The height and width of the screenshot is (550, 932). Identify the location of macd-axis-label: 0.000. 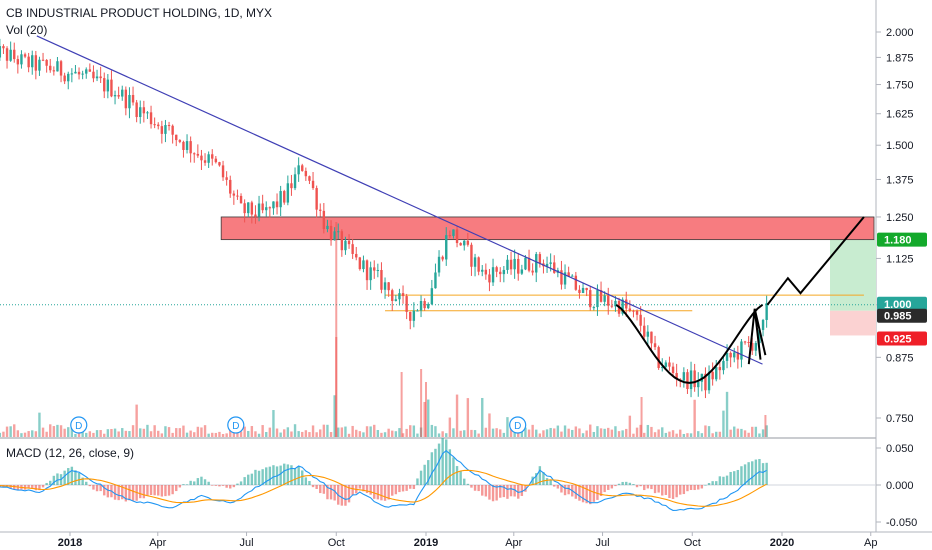
(900, 486).